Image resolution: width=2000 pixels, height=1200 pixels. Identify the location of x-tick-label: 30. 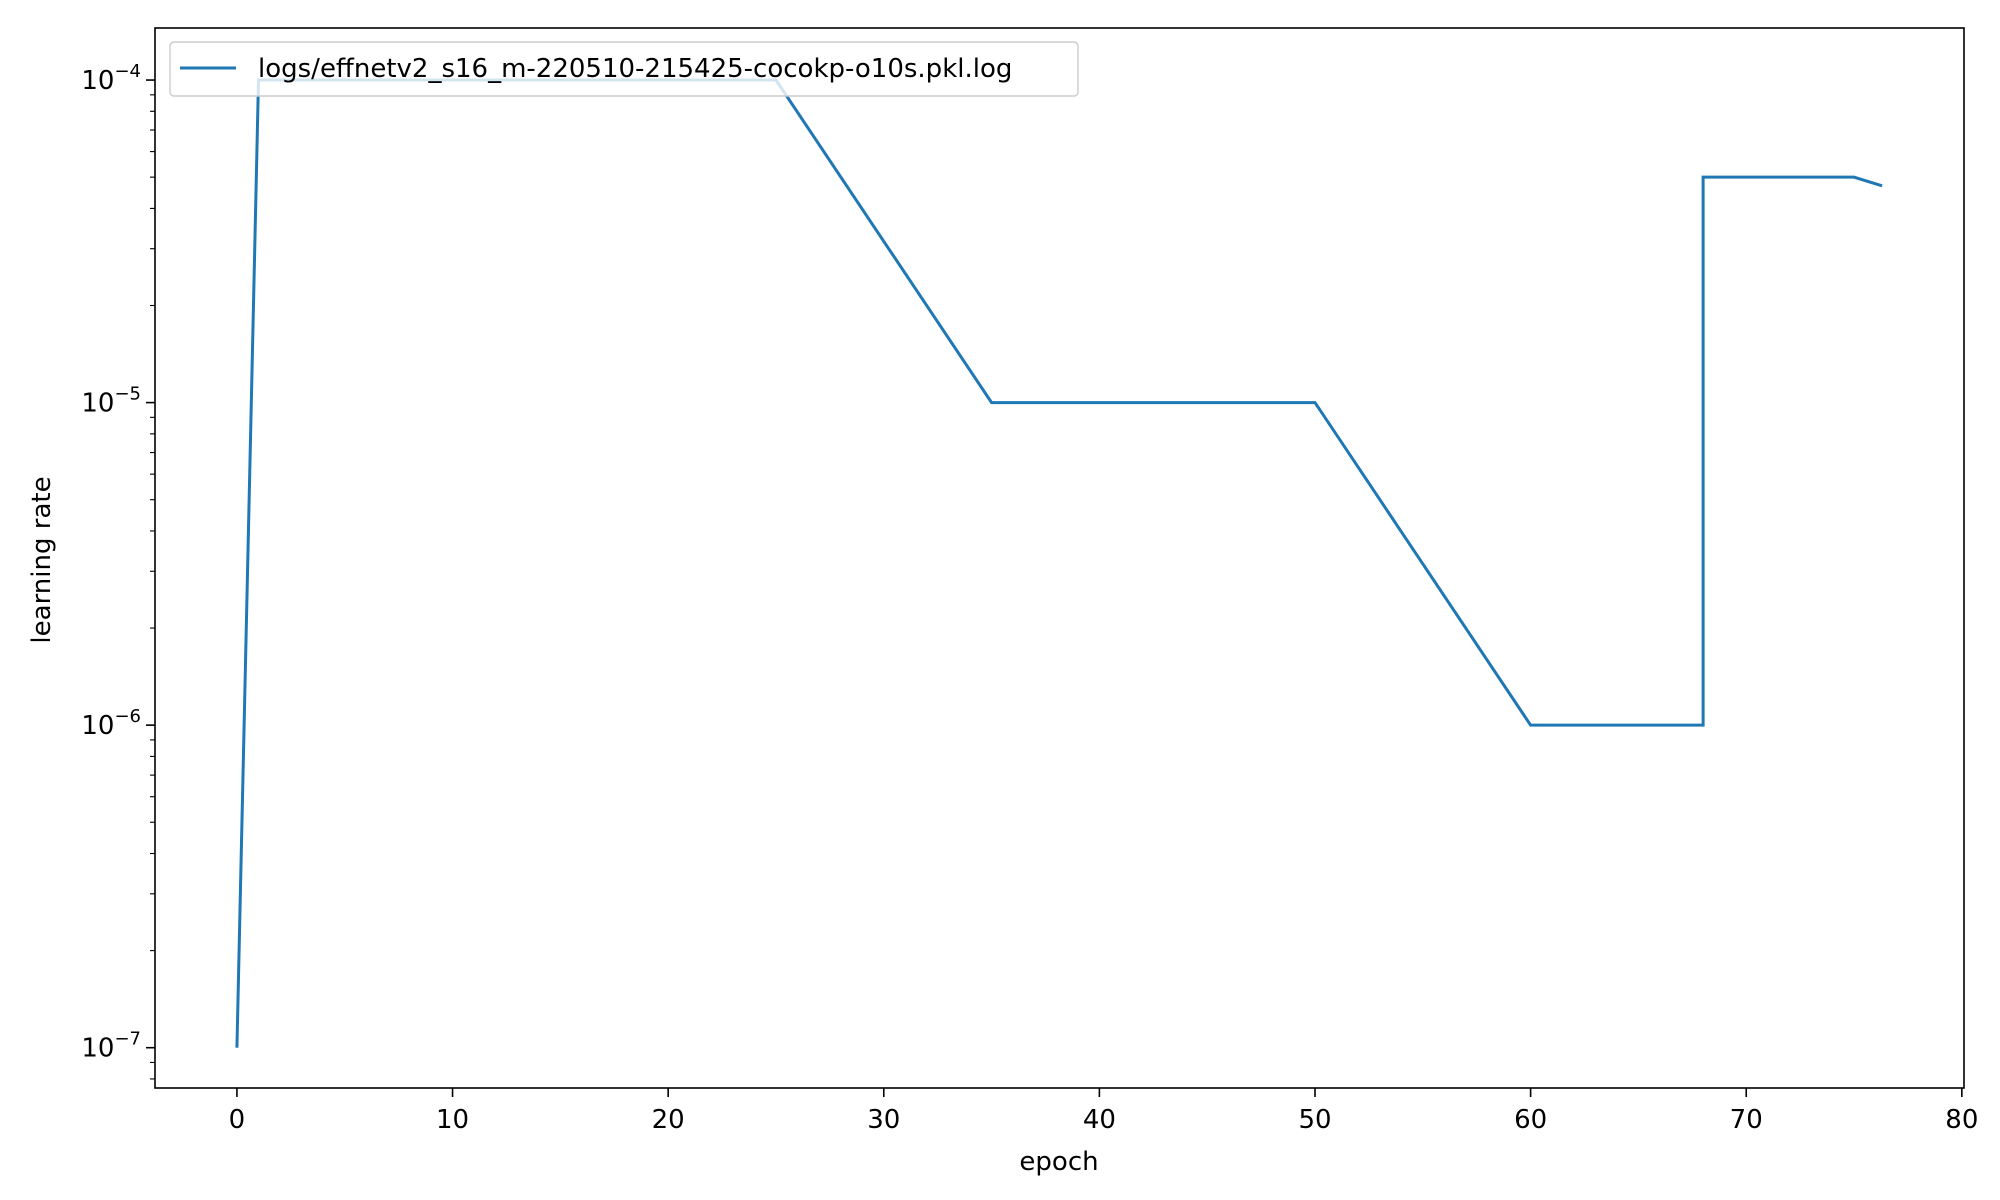
(883, 1120).